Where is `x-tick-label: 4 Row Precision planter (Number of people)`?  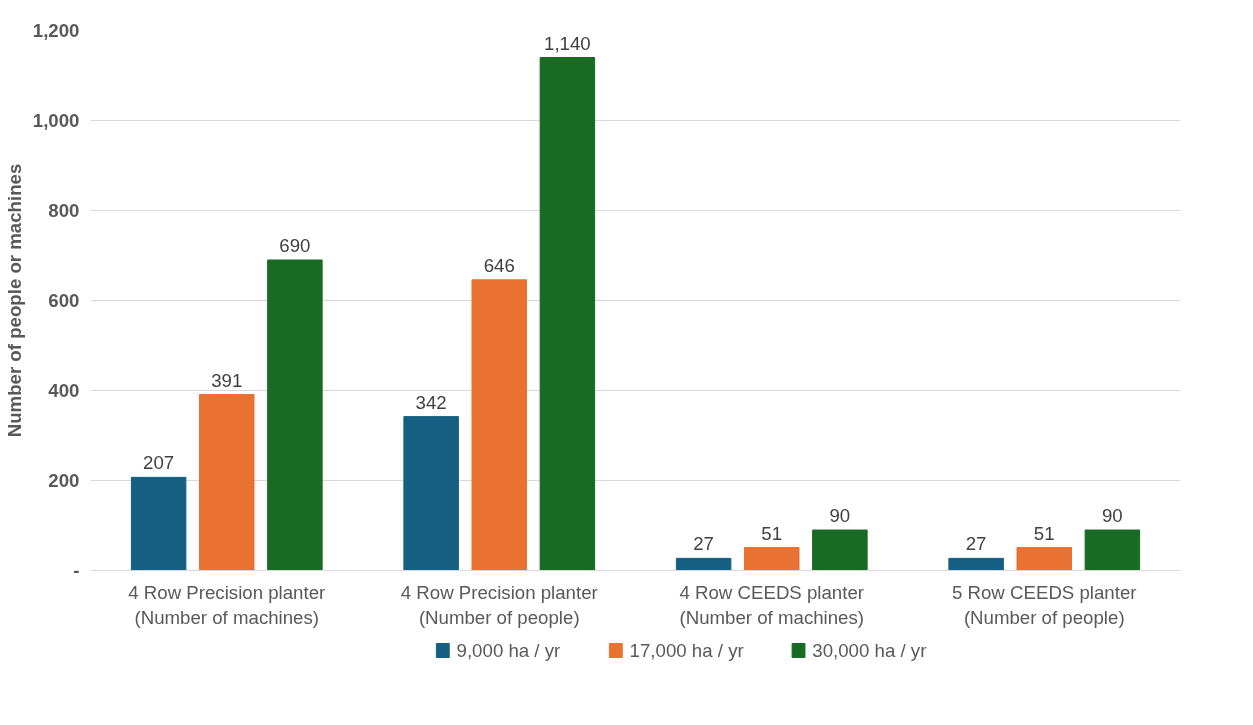 x-tick-label: 4 Row Precision planter (Number of people) is located at coordinates (499, 604).